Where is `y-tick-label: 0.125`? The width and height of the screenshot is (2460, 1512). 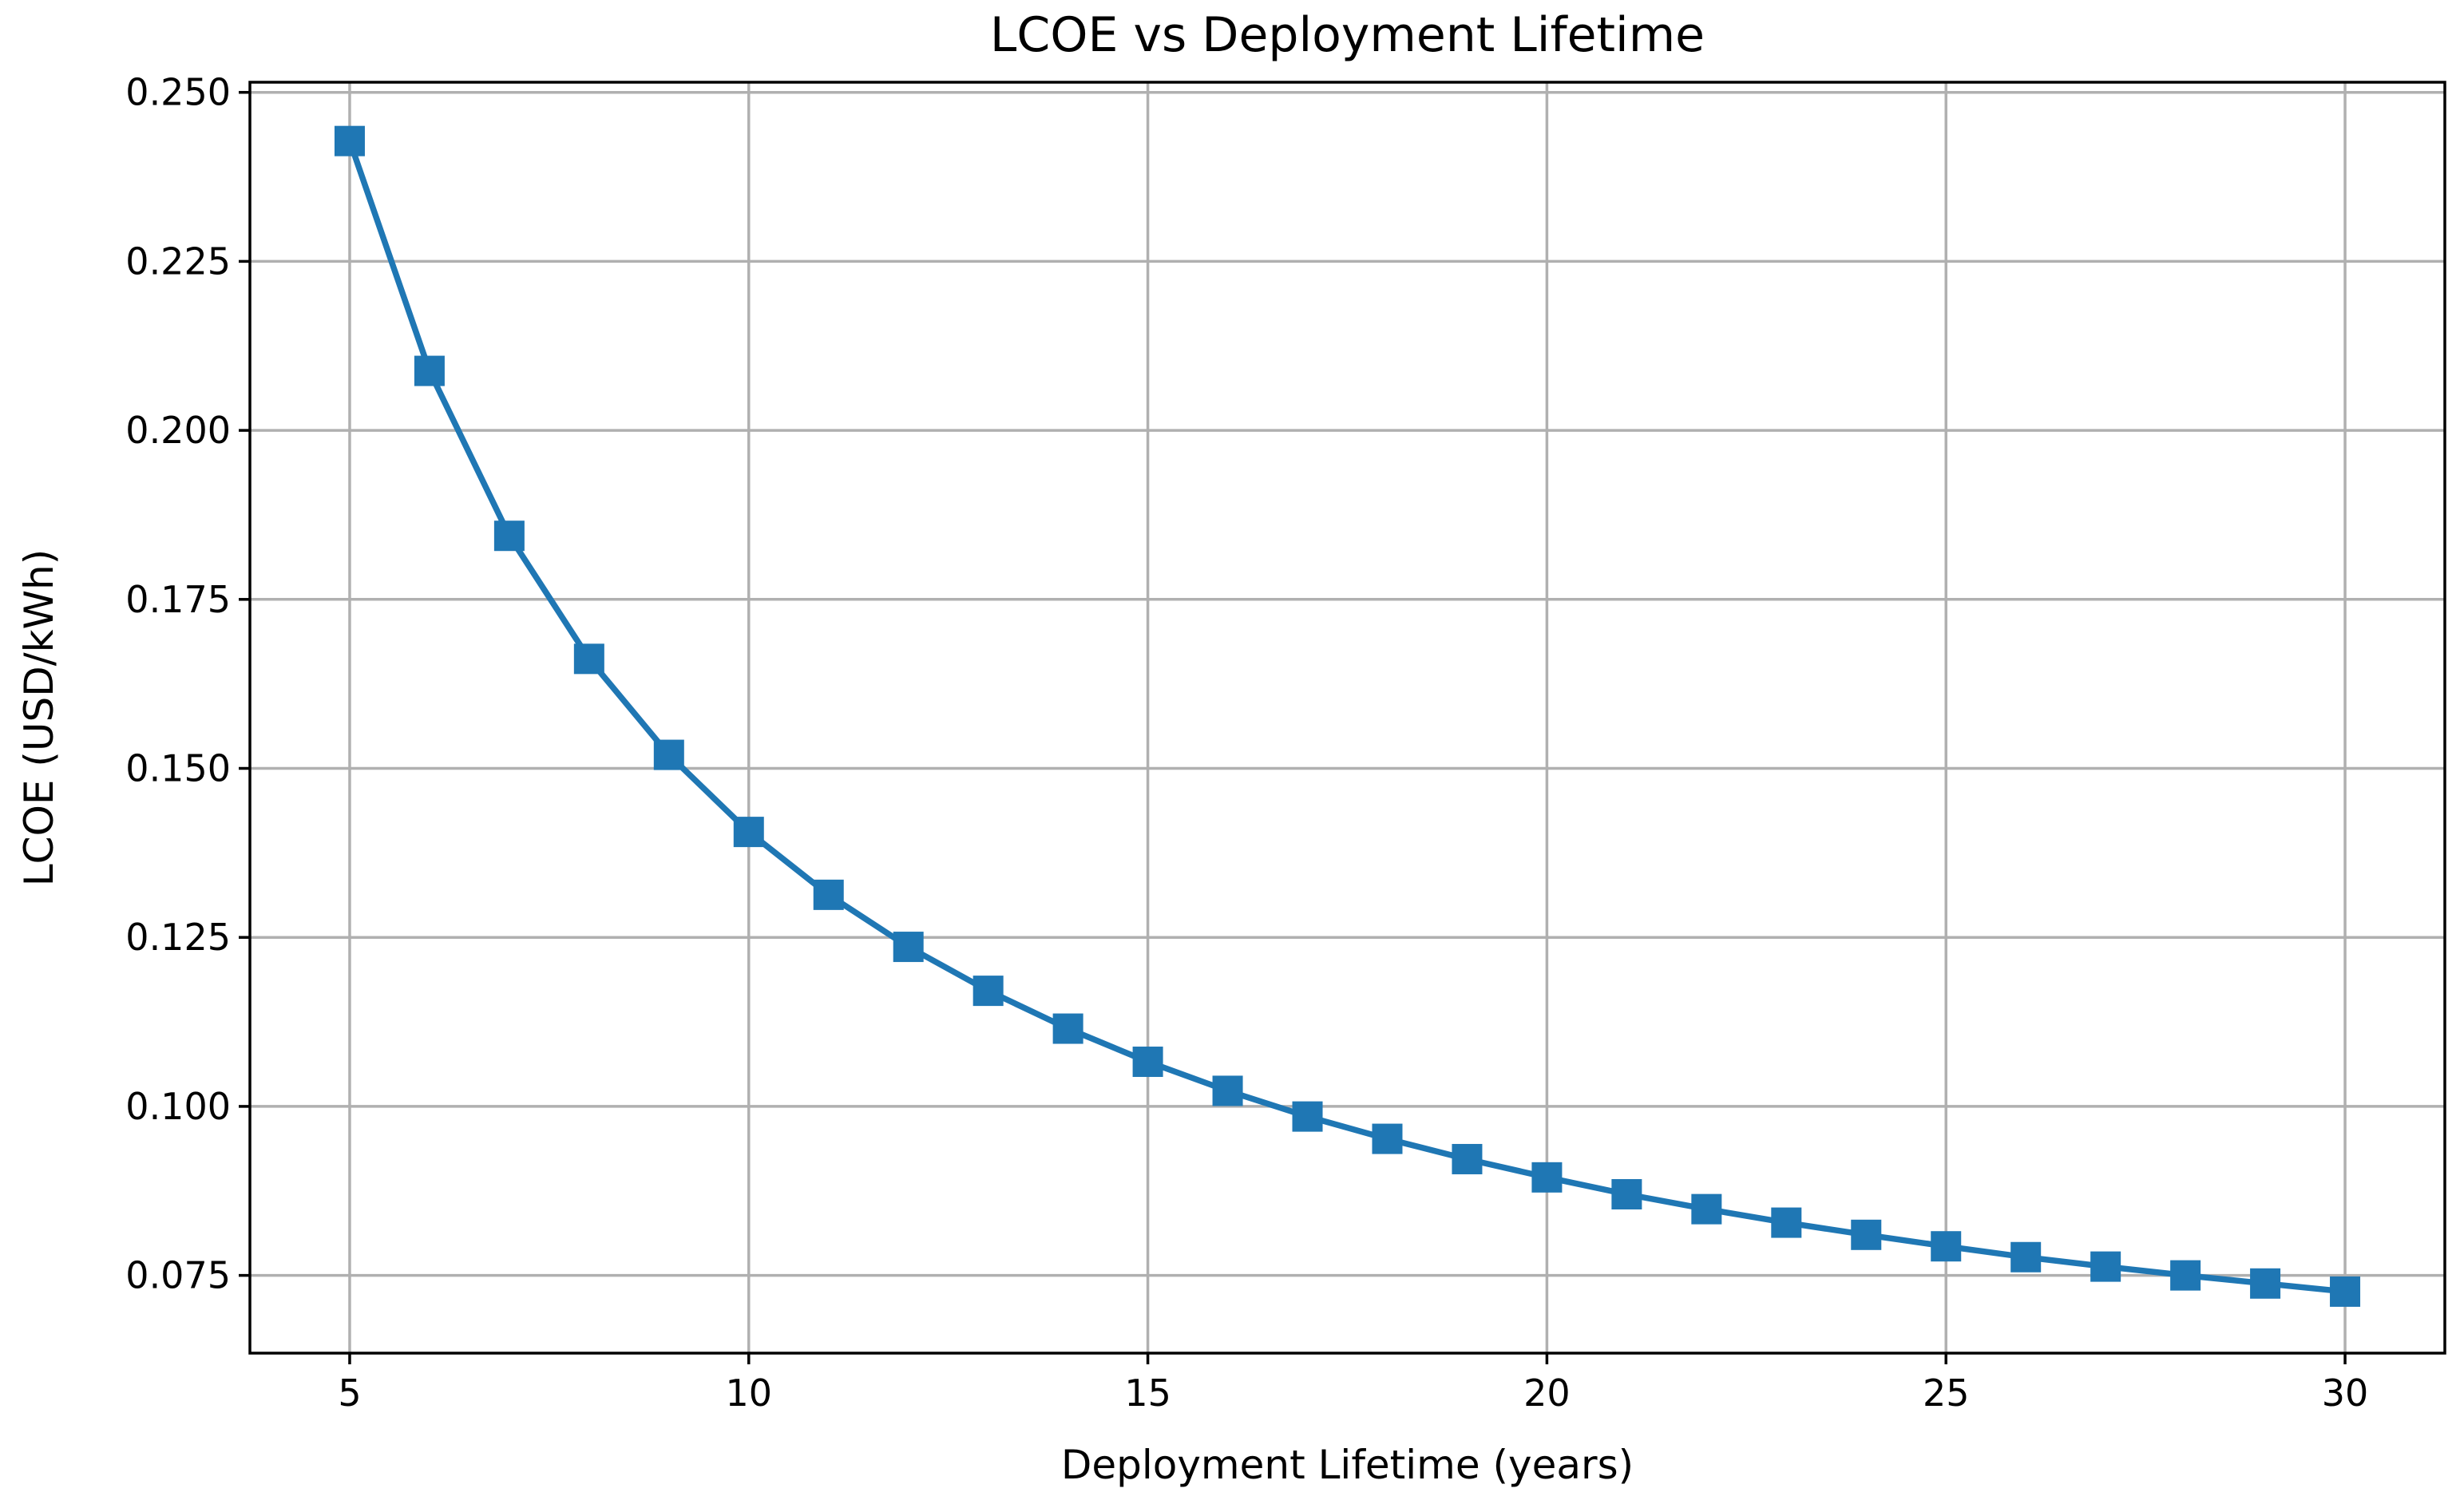 y-tick-label: 0.125 is located at coordinates (178, 937).